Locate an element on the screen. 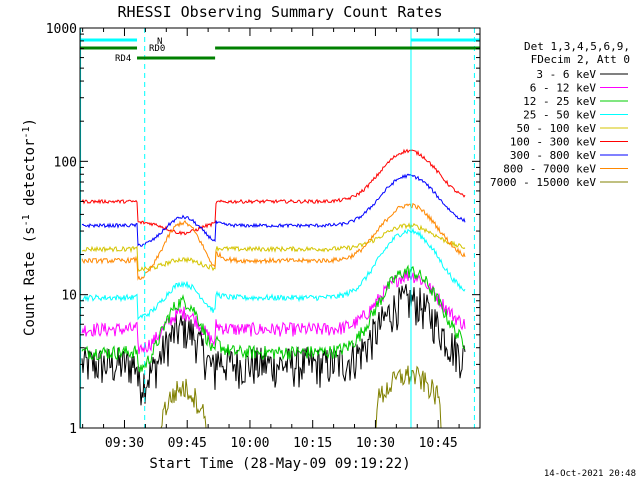  y-tick-label-3: 1000 is located at coordinates (61, 29).